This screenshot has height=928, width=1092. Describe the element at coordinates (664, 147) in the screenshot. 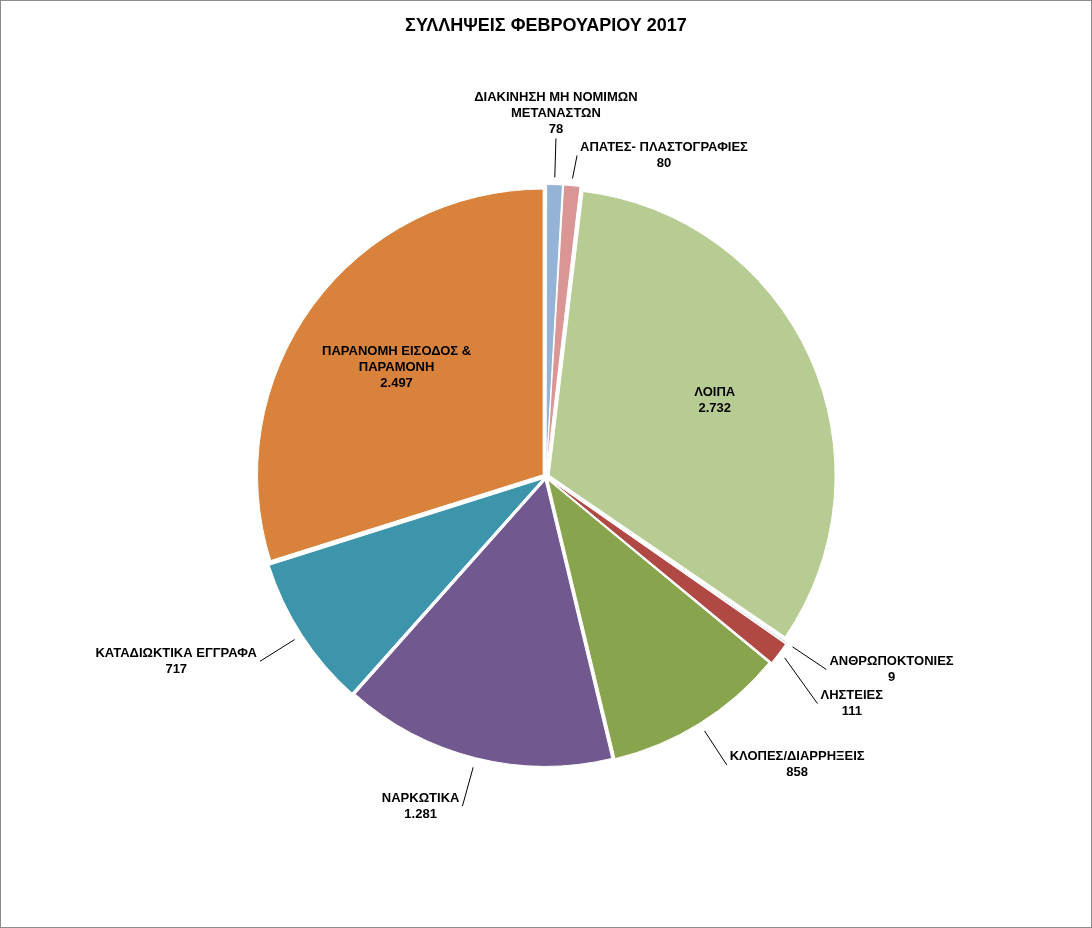

I see `slice-label: ΑΠΑΤΕΣ- ΠΛΑΣΤΟΓΡΑΦΙΕΣ` at that location.